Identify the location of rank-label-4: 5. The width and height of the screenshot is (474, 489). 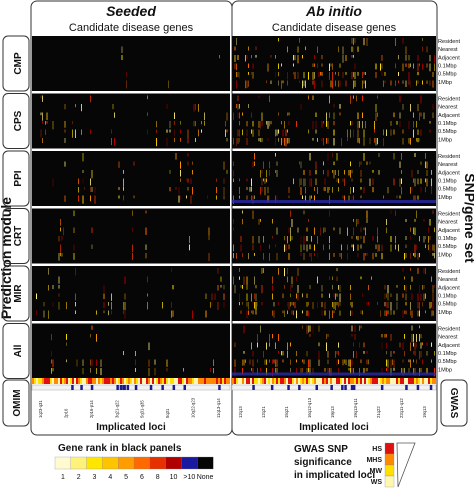
(126, 477).